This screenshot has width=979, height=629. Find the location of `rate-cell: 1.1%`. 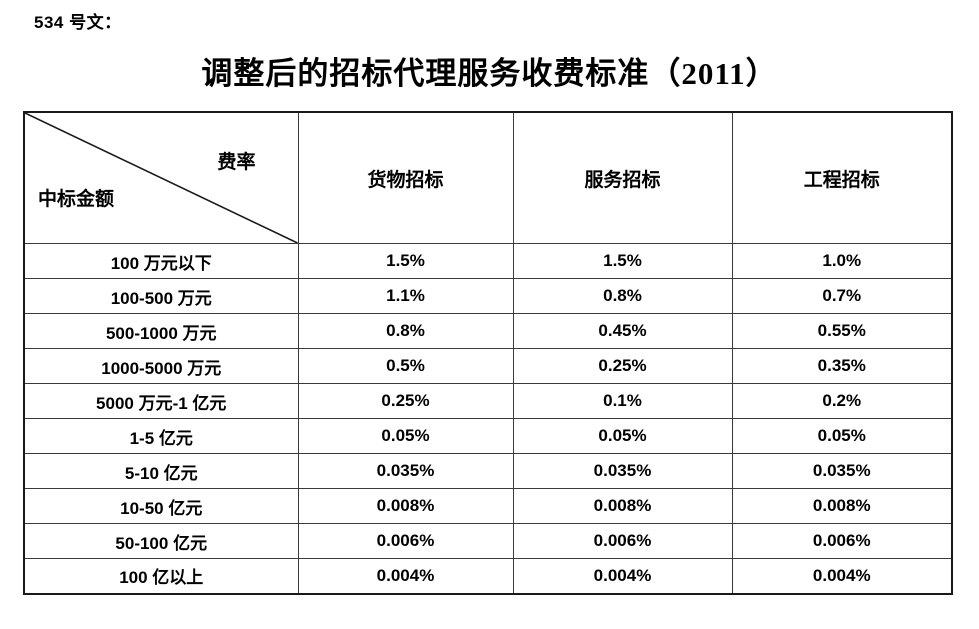

rate-cell: 1.1% is located at coordinates (405, 296).